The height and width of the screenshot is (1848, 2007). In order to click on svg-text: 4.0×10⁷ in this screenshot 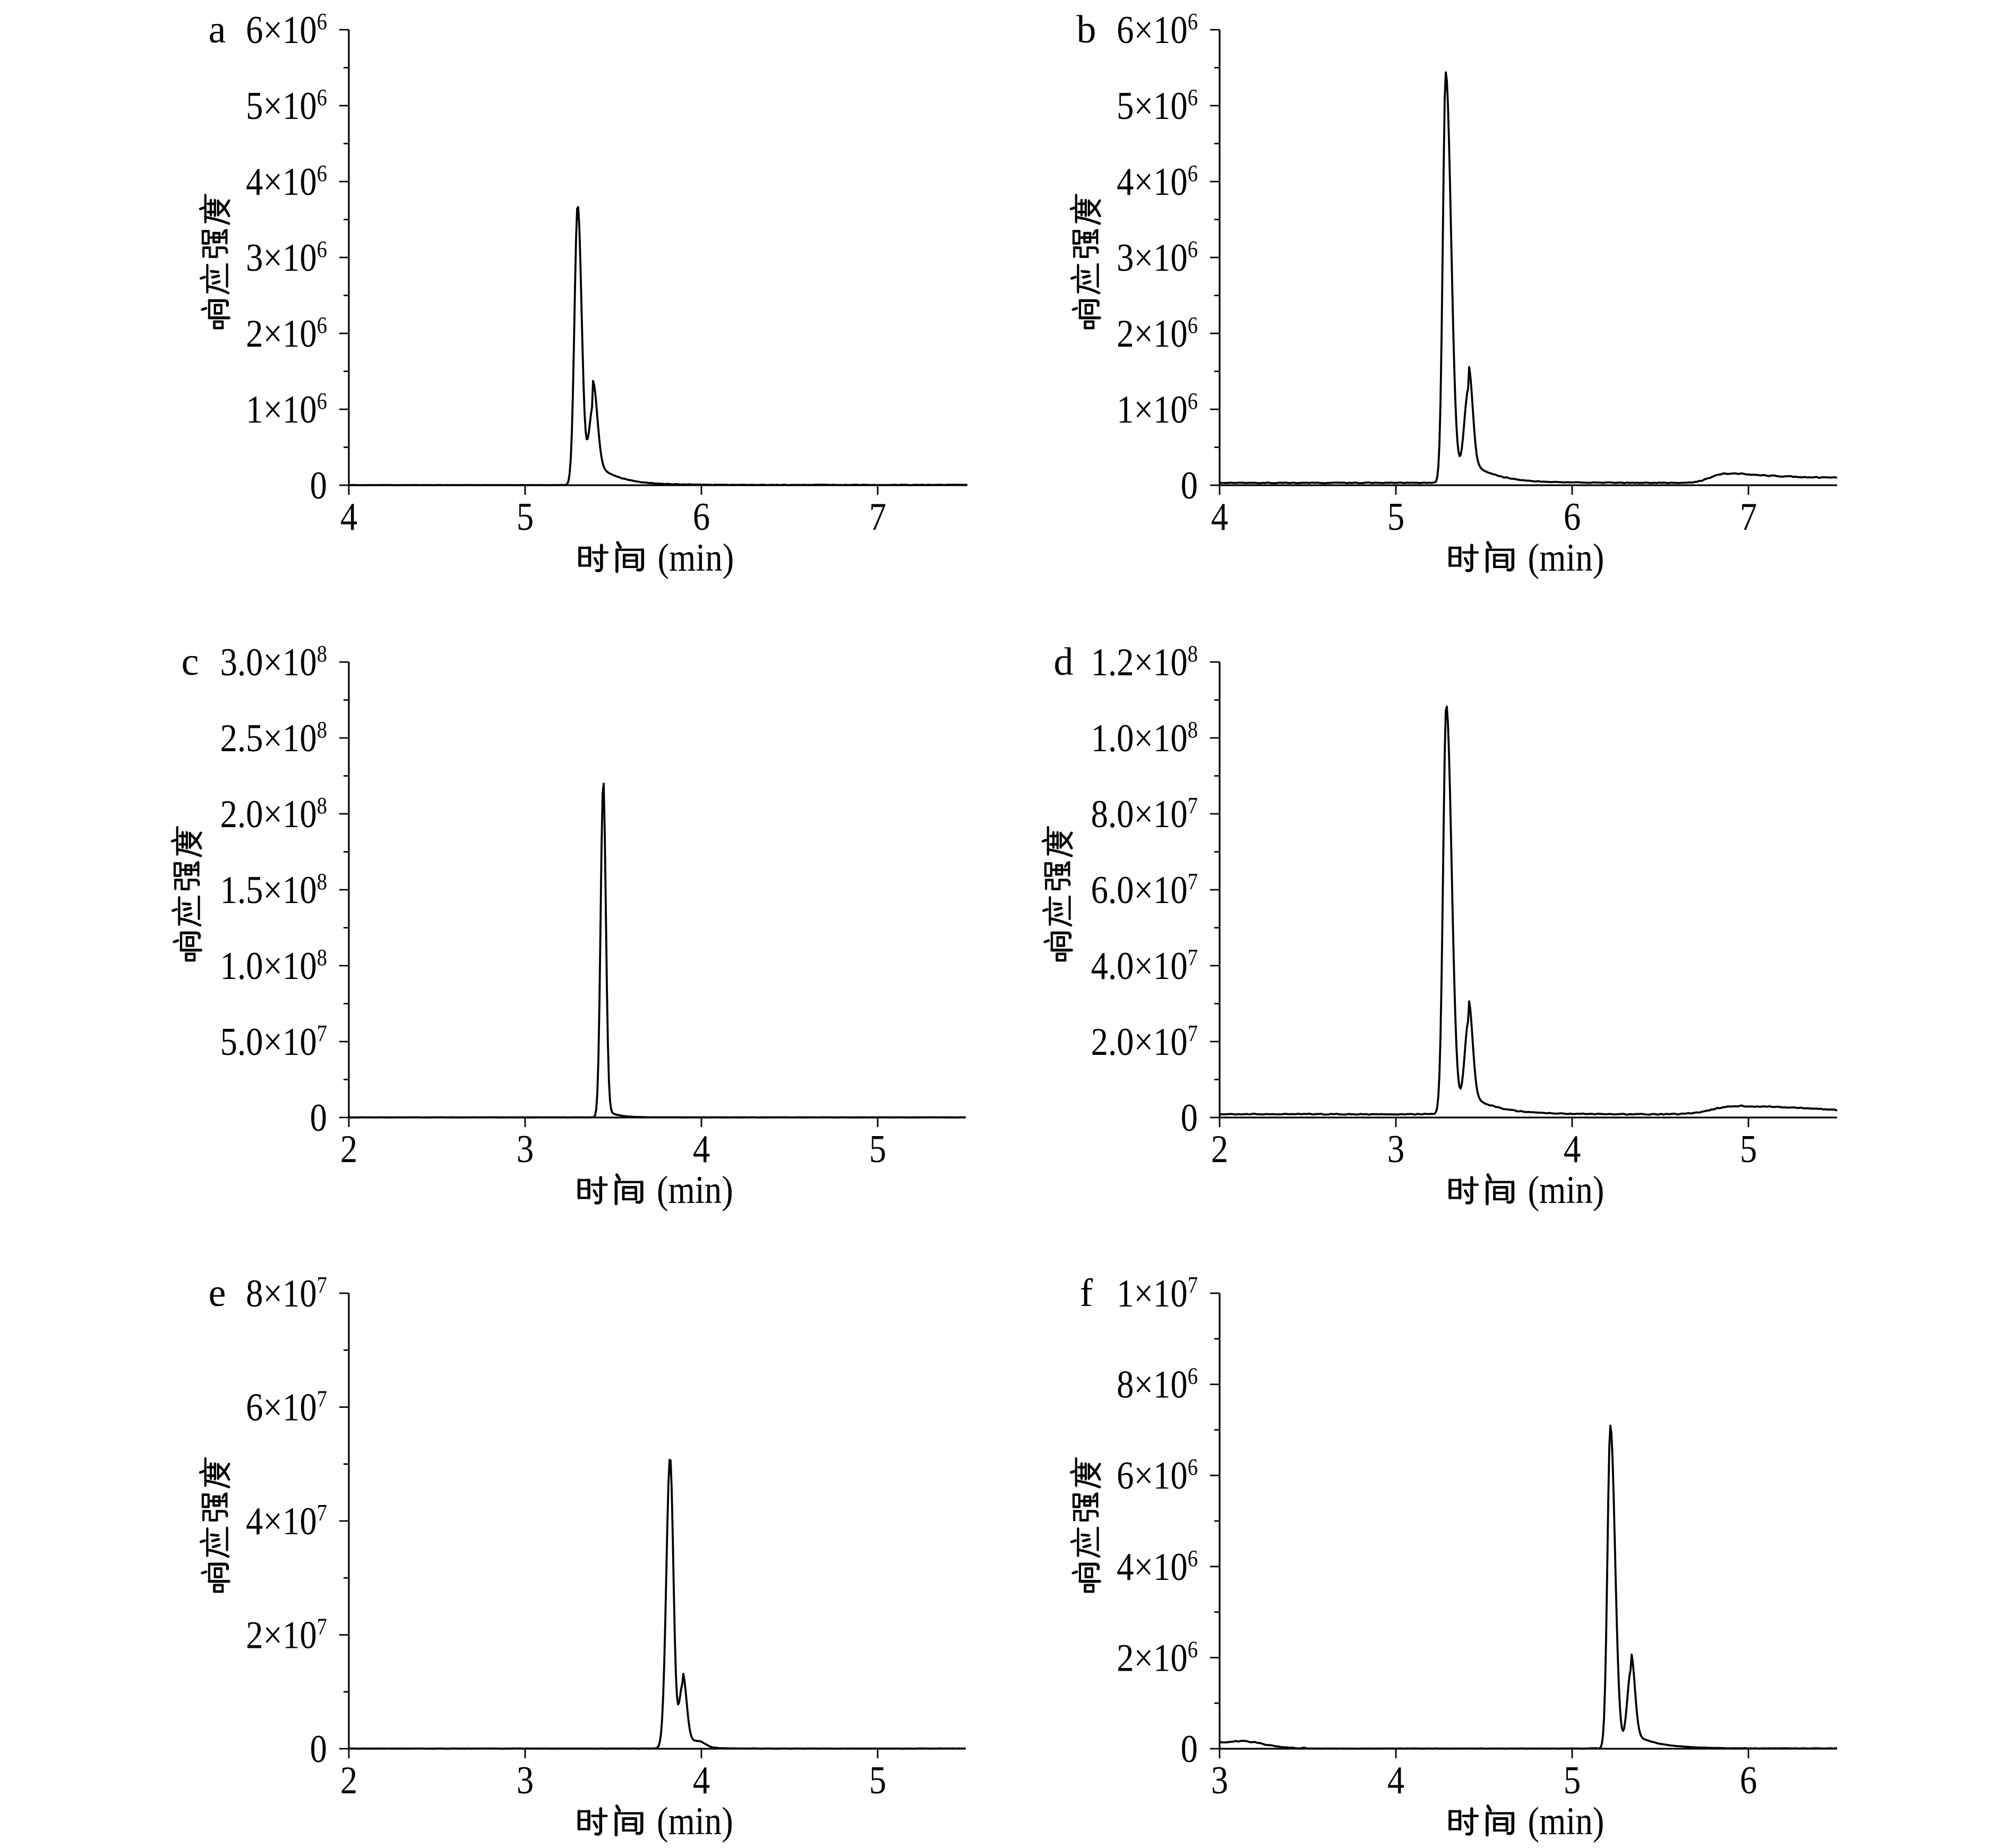, I will do `click(1144, 966)`.